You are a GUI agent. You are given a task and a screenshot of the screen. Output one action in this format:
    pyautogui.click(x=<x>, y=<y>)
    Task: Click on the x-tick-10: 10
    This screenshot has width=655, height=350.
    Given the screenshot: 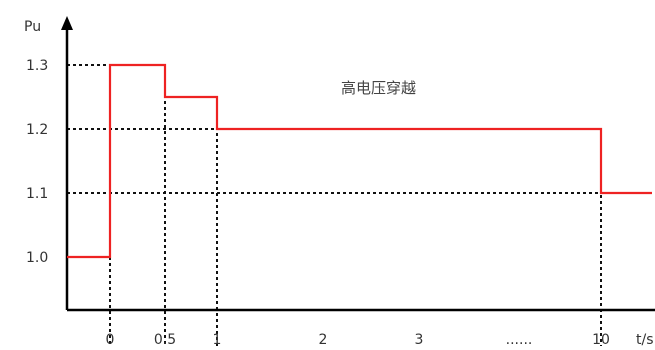 What is the action you would take?
    pyautogui.click(x=601, y=340)
    